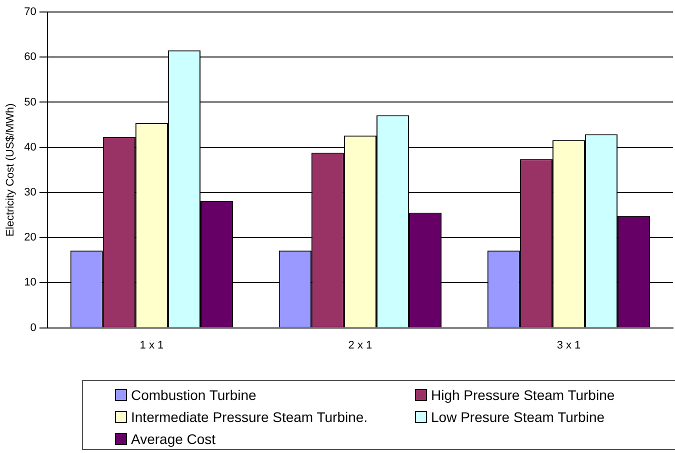  What do you see at coordinates (360, 345) in the screenshot?
I see `x-tick-label: 2 x 1` at bounding box center [360, 345].